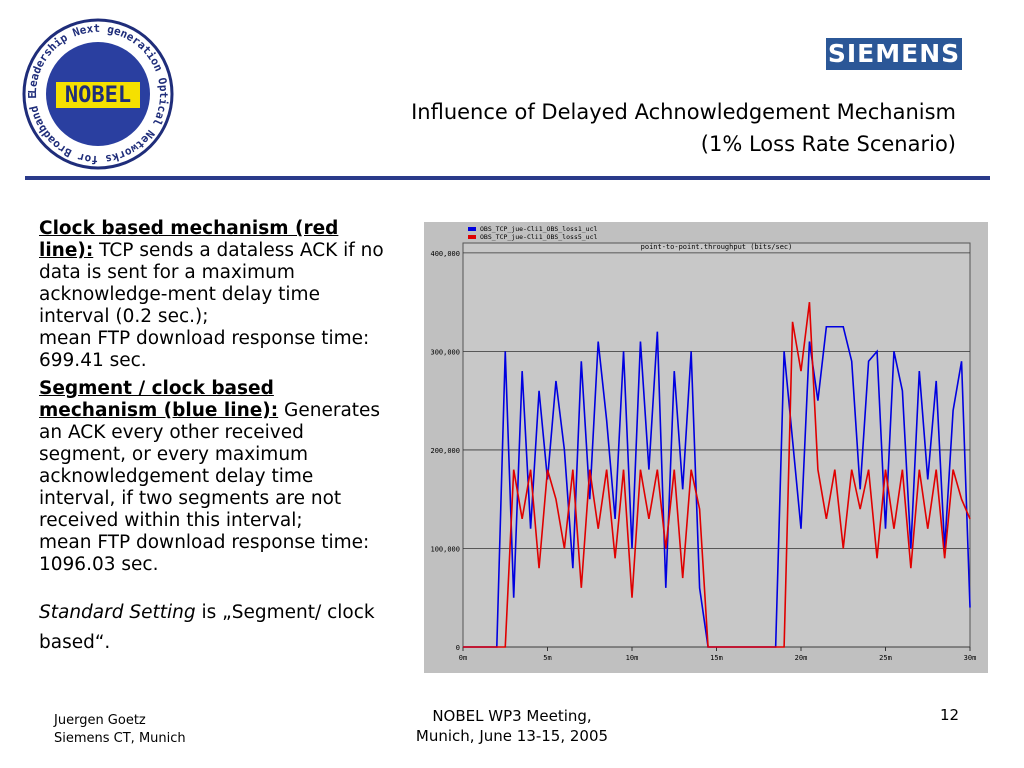 Image resolution: width=1024 pixels, height=768 pixels. I want to click on event-line: Munich, June 13-15, 2005, so click(512, 736).